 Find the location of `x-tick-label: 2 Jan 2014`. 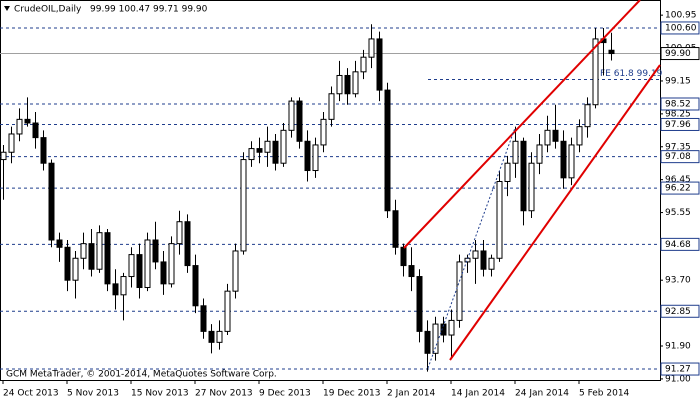

x-tick-label: 2 Jan 2014 is located at coordinates (411, 394).